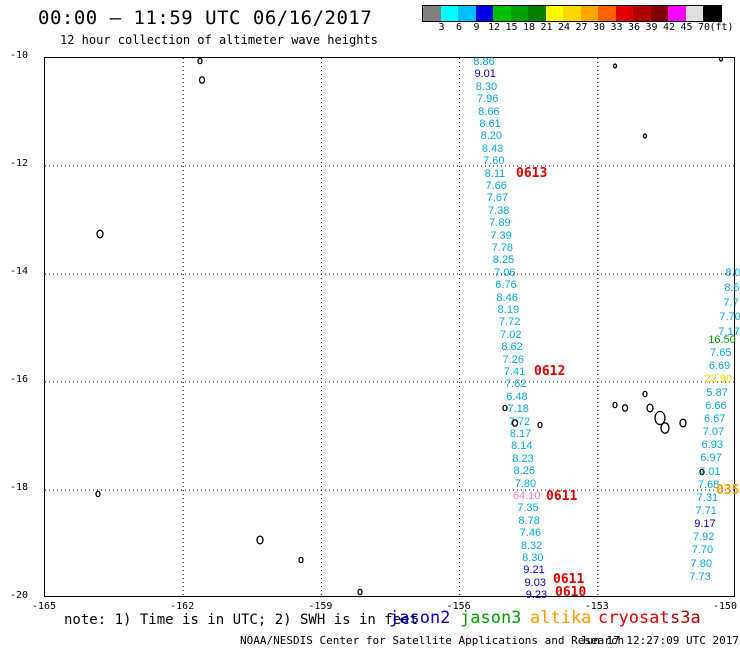 This screenshot has width=740, height=650. Describe the element at coordinates (561, 618) in the screenshot. I see `satellite-name: altika` at that location.